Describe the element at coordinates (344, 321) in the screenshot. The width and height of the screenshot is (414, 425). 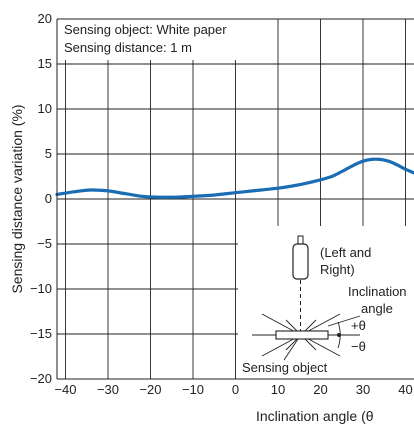
I see `inclination-leader-line` at that location.